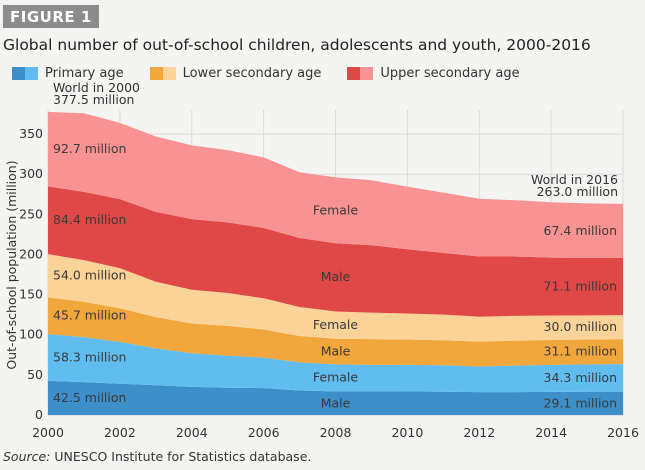  I want to click on figure-label: FIGURE 1, so click(51, 16).